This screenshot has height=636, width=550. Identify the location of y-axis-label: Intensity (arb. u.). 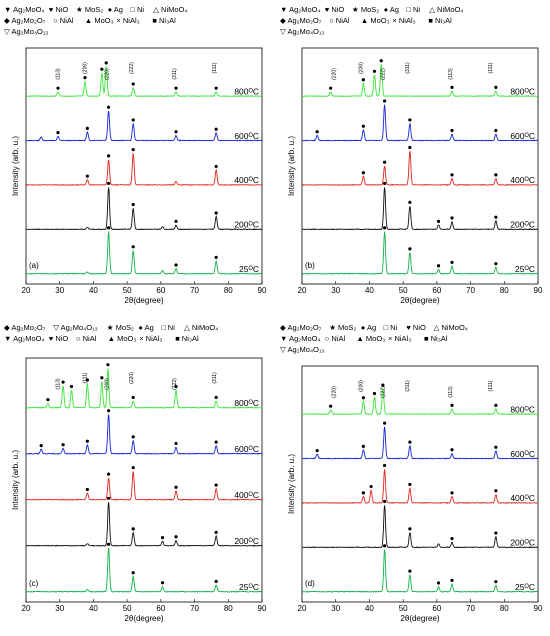
(291, 166).